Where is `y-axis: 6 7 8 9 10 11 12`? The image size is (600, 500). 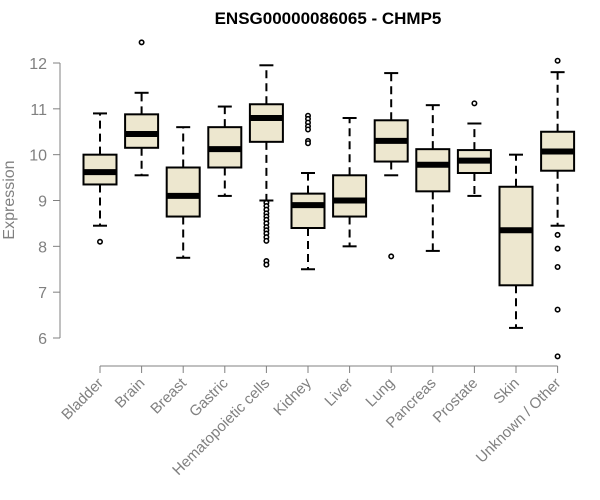 y-axis: 6 7 8 9 10 11 12 is located at coordinates (45, 202).